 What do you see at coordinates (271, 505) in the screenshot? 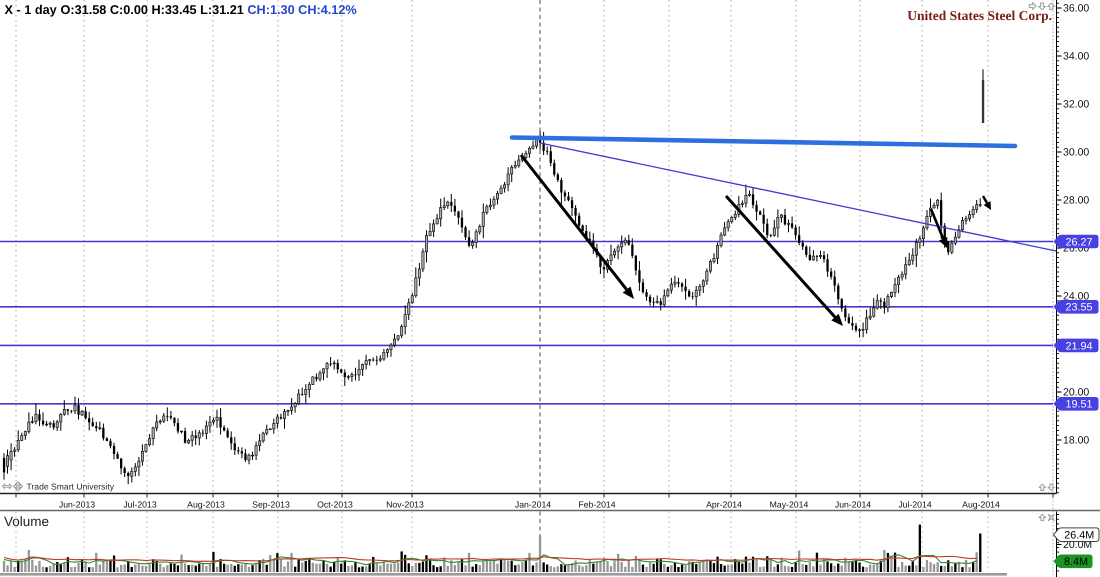
I see `svg-text: Sep-2013` at bounding box center [271, 505].